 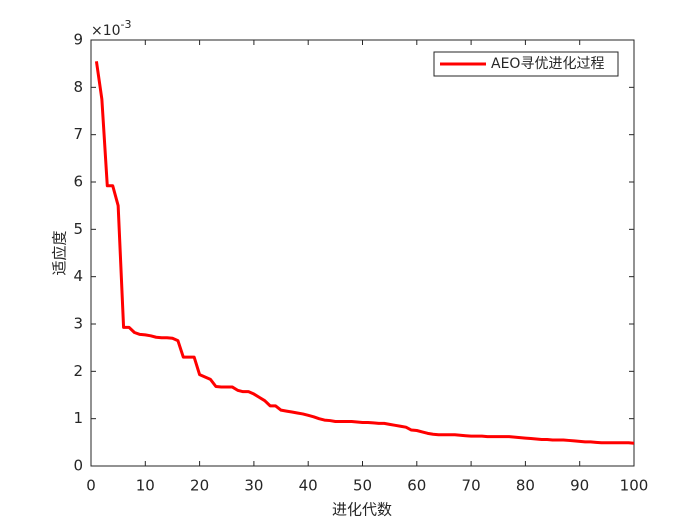 What do you see at coordinates (416, 486) in the screenshot?
I see `x-tick-label: 60` at bounding box center [416, 486].